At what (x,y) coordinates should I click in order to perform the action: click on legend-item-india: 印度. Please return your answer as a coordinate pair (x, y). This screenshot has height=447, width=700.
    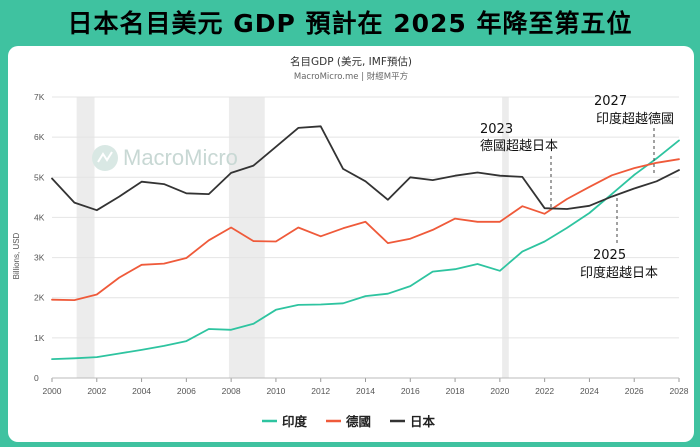
    Looking at the image, I should click on (285, 421).